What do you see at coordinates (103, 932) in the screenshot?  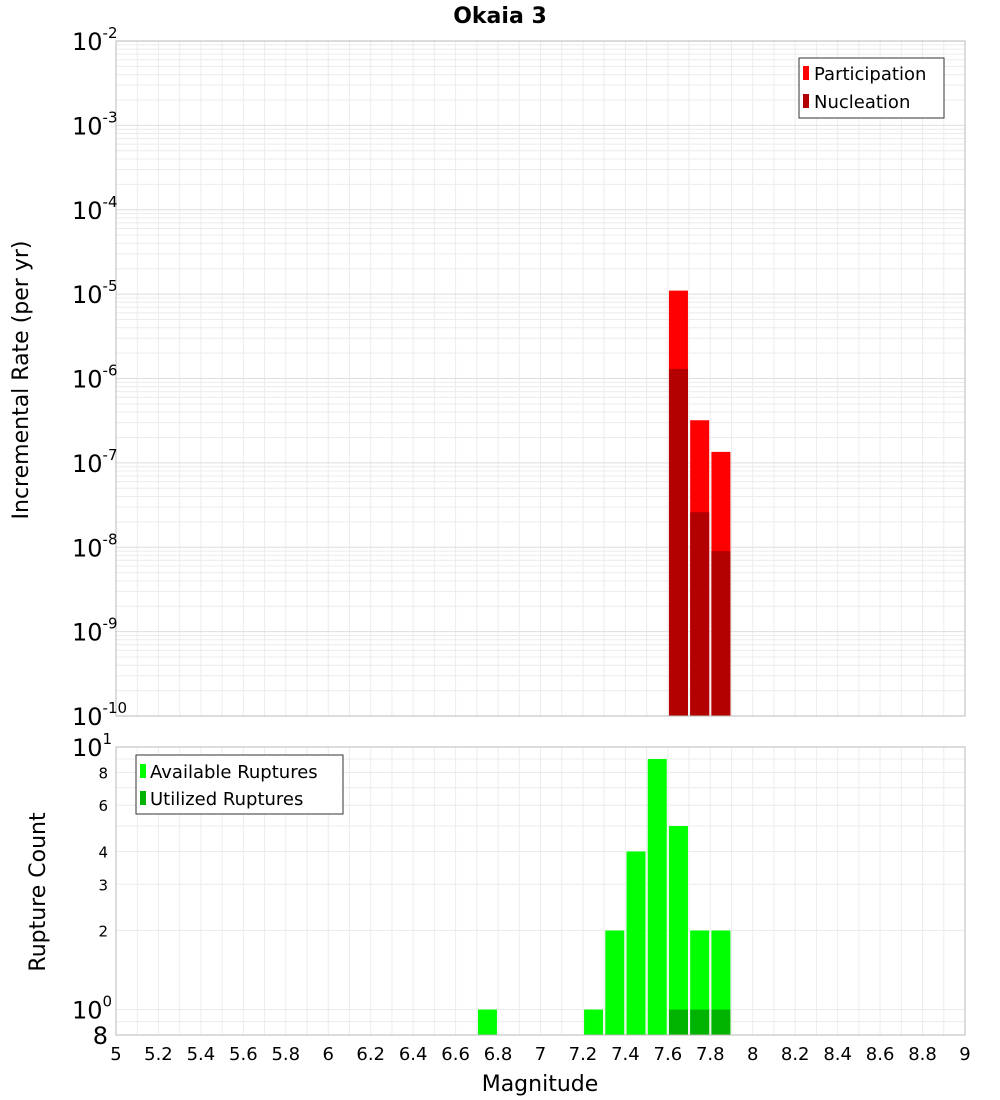 I see `count-y-tick-label: 2` at bounding box center [103, 932].